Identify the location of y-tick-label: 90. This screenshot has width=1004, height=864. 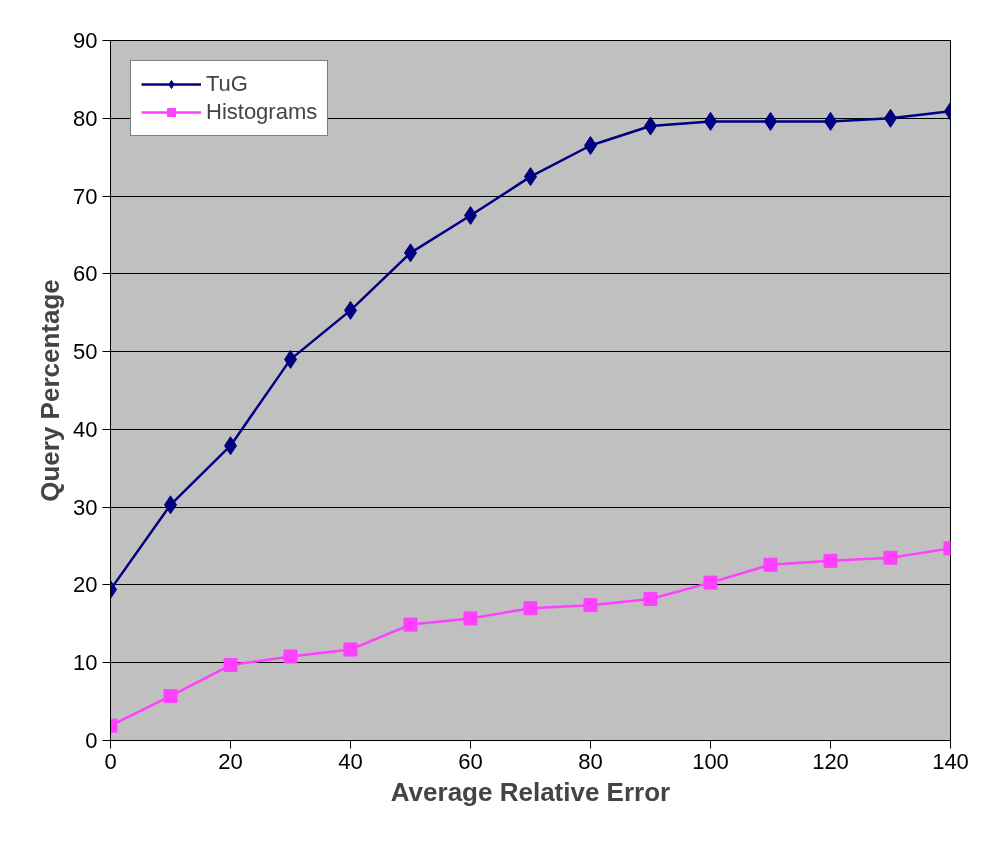
(85, 40).